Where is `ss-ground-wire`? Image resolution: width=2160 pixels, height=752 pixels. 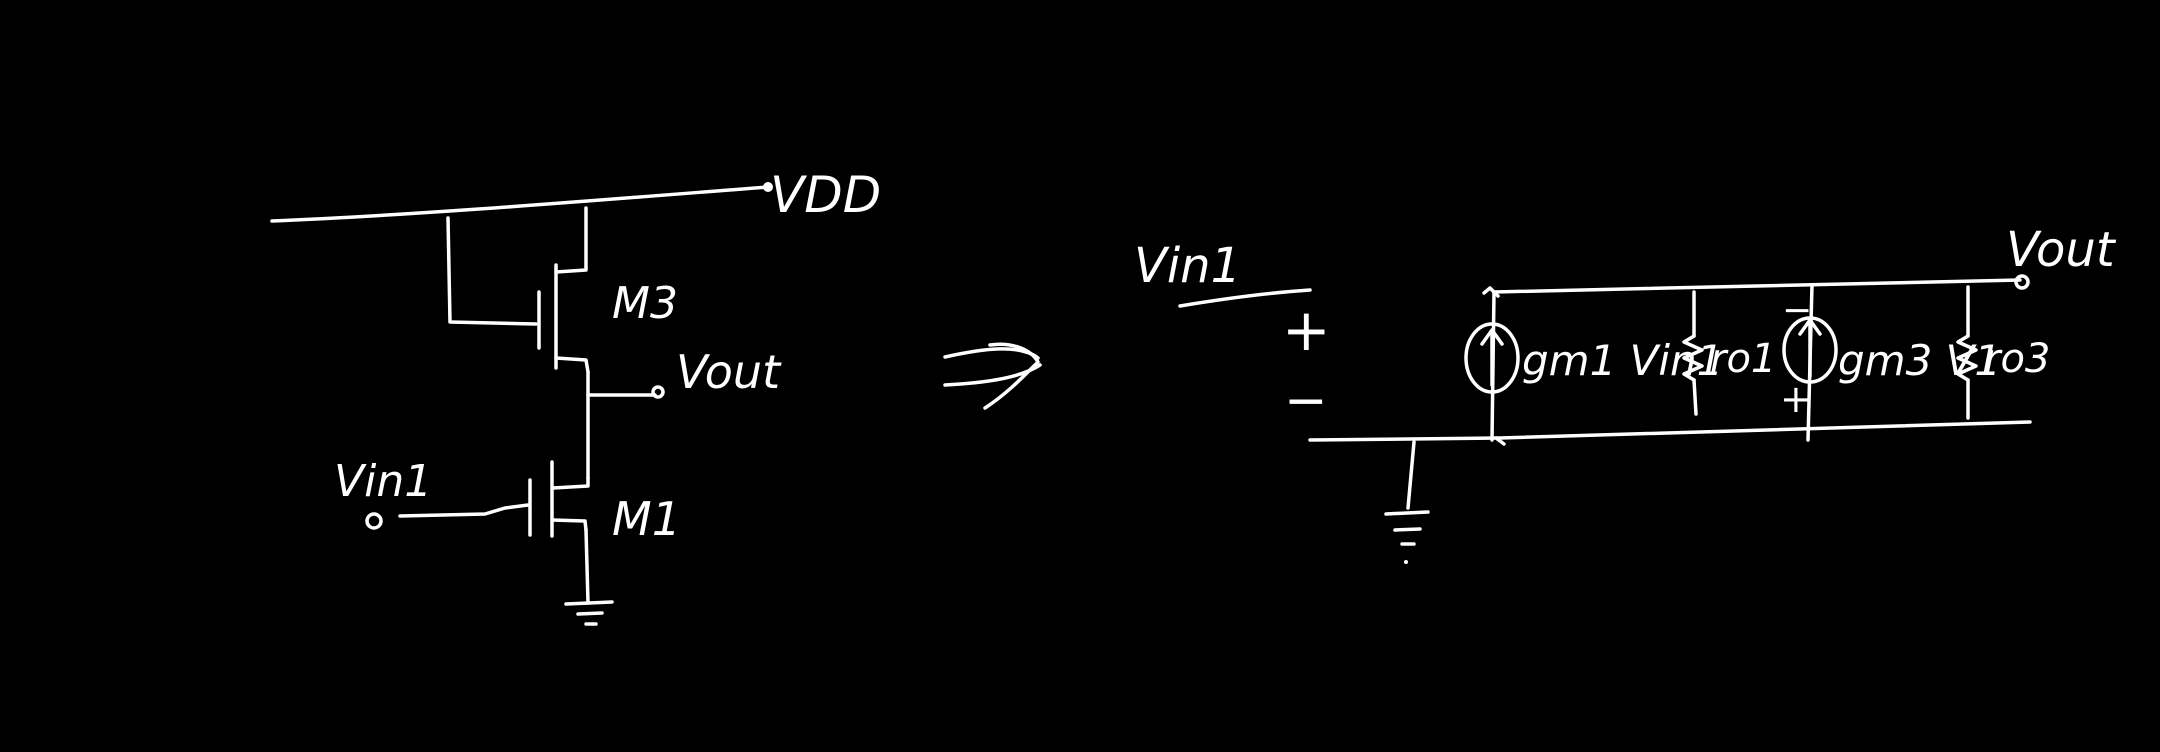 ss-ground-wire is located at coordinates (1411, 475).